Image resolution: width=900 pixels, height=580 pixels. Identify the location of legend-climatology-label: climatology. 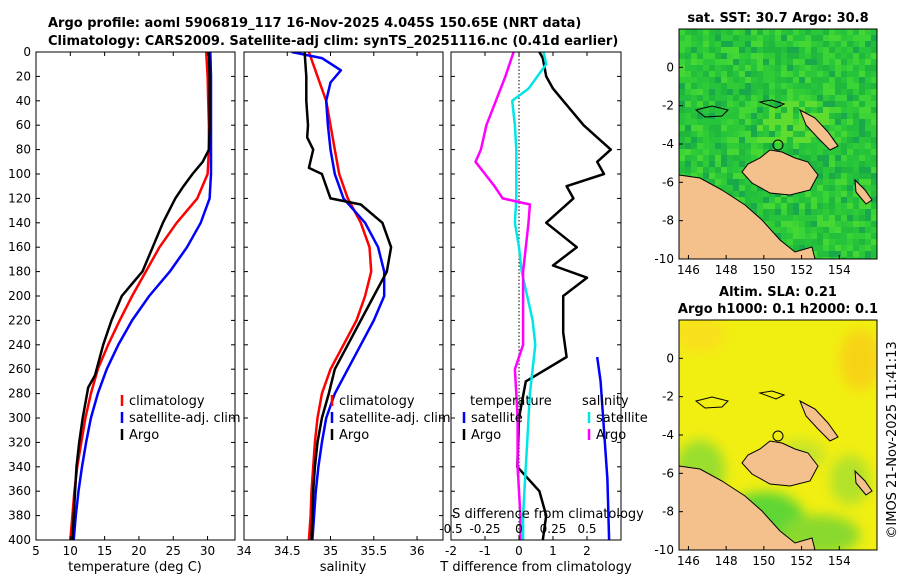
(167, 401).